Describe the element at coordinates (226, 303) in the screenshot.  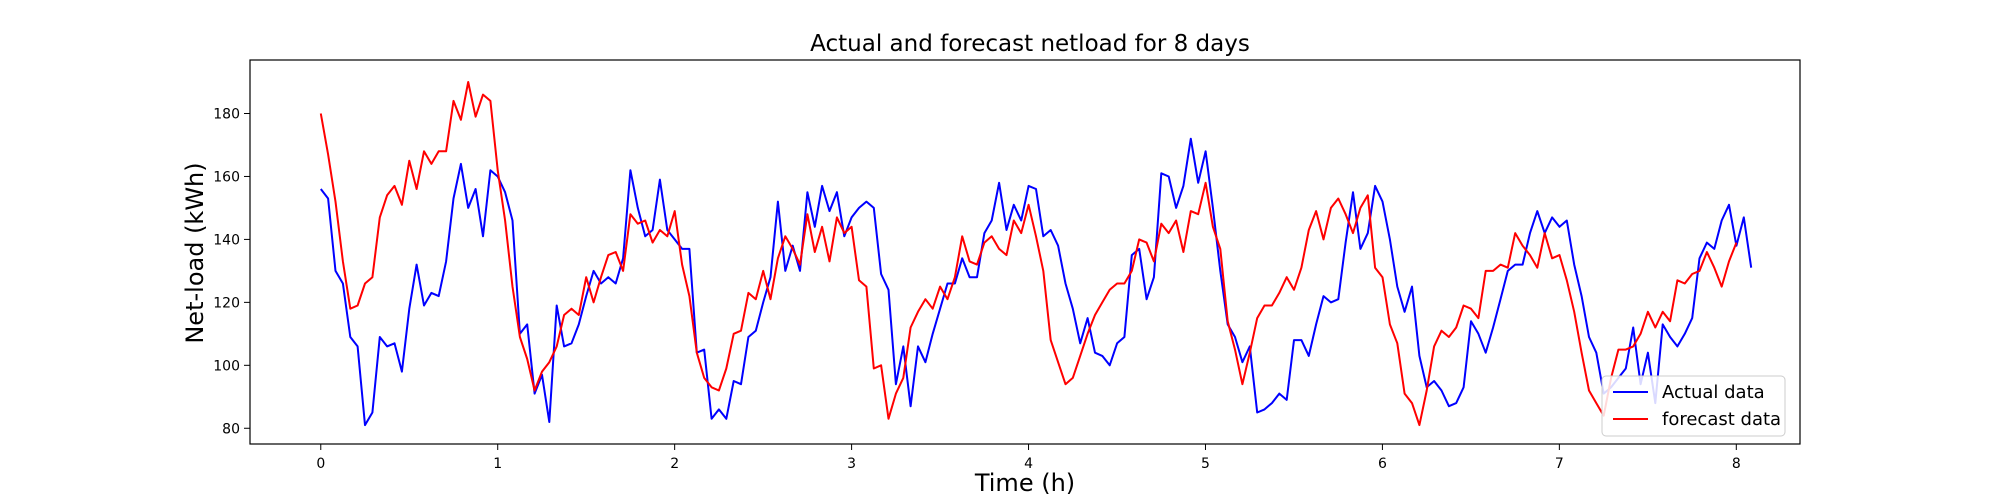
I see `y-tick-label: 120` at that location.